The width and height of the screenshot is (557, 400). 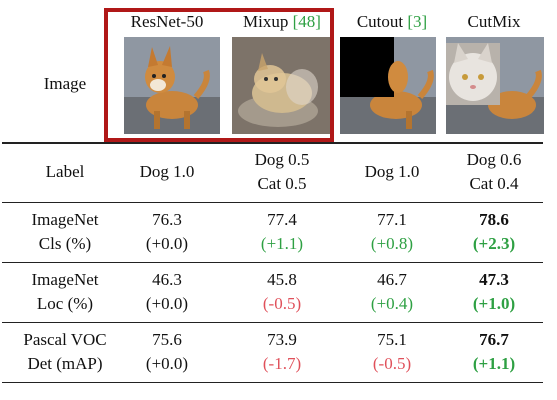 What do you see at coordinates (167, 232) in the screenshot?
I see `cls-cell-resnet50: 76.3 (+0.0)` at bounding box center [167, 232].